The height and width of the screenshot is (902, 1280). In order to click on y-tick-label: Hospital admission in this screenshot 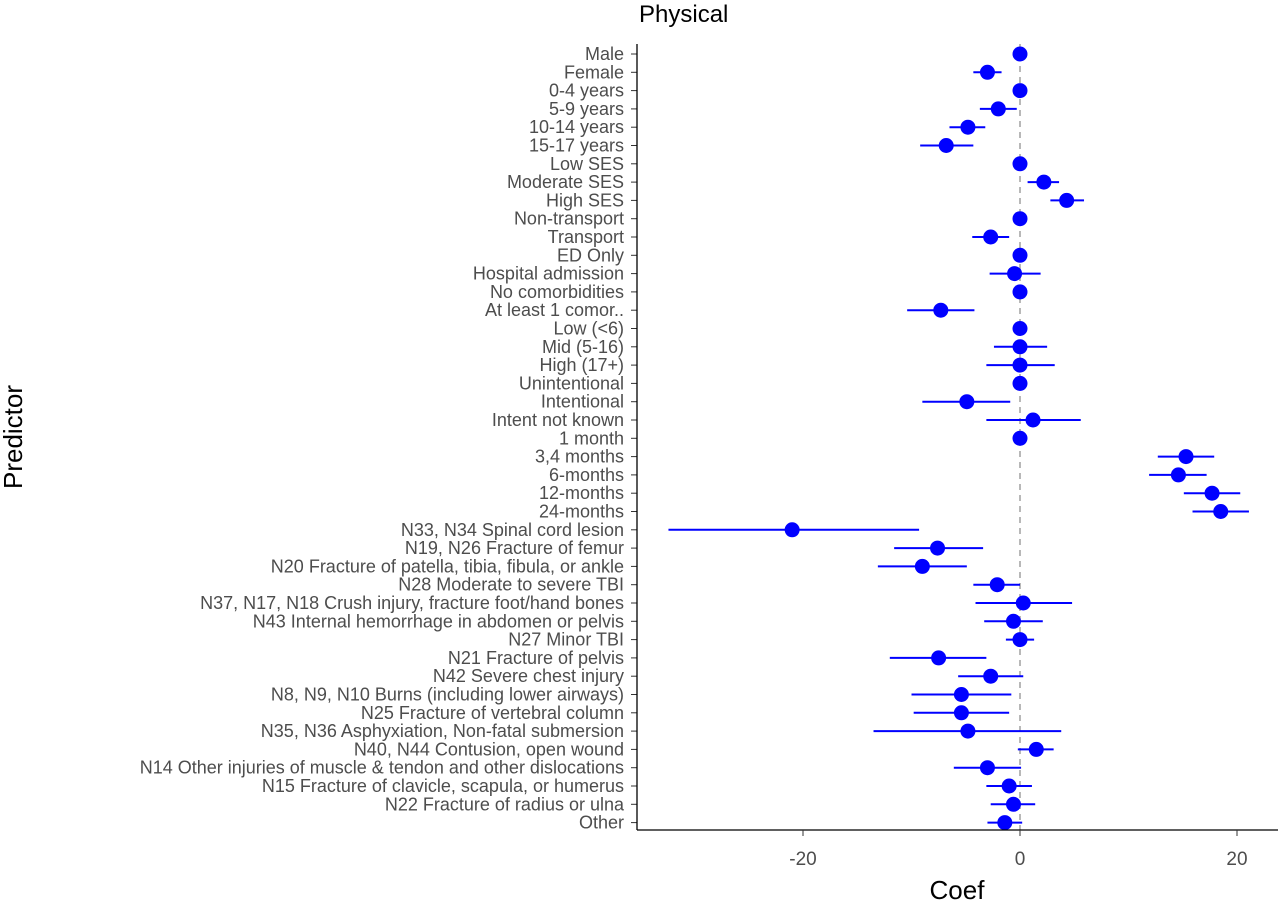, I will do `click(548, 274)`.